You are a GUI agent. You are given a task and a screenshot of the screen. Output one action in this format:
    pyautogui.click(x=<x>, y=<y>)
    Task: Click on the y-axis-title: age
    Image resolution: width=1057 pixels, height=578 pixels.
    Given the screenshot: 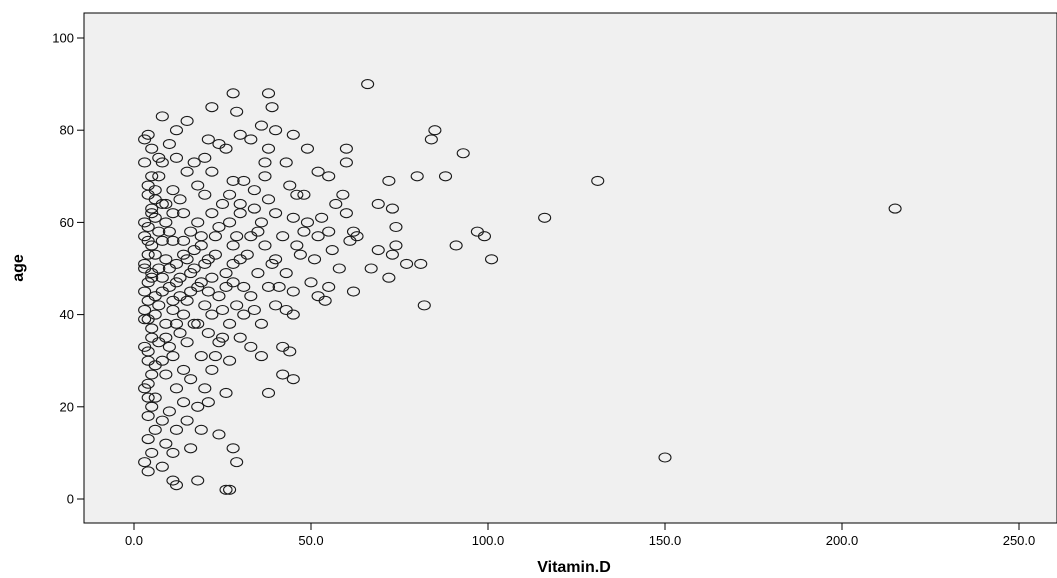 What is the action you would take?
    pyautogui.click(x=18, y=268)
    